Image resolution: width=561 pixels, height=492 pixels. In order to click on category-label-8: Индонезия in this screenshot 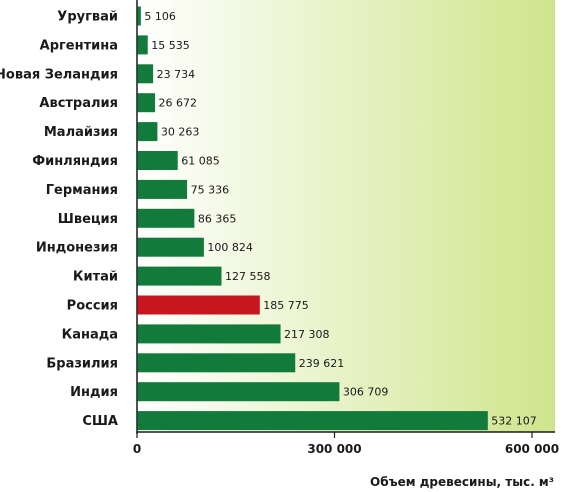, I will do `click(77, 248)`.